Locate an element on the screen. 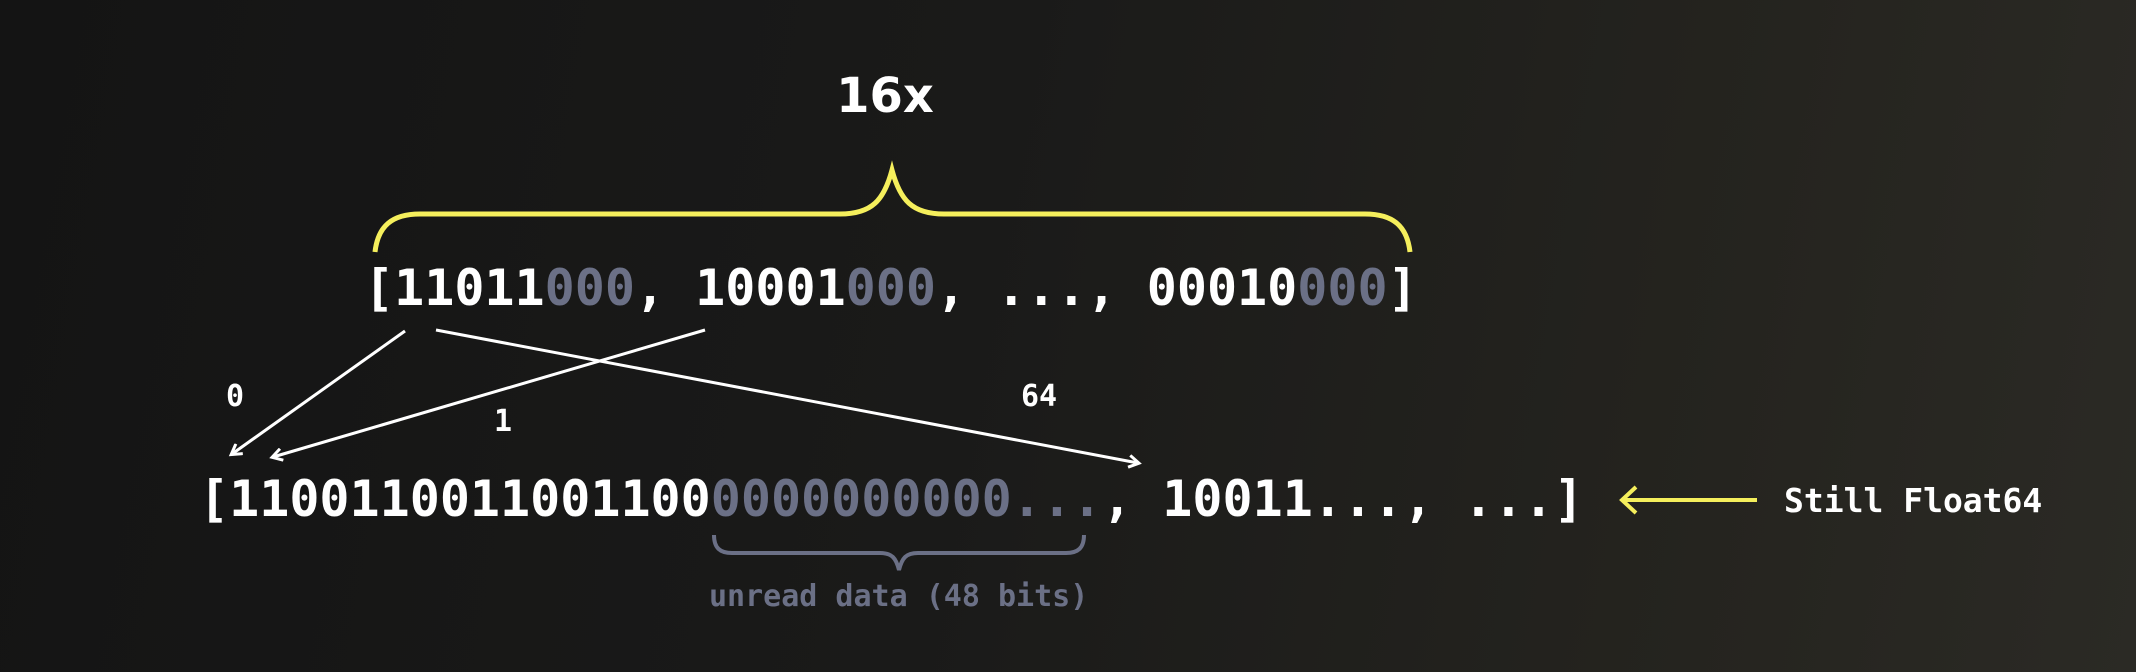 This screenshot has width=2136, height=672. side-label: Still Float64 is located at coordinates (1913, 500).